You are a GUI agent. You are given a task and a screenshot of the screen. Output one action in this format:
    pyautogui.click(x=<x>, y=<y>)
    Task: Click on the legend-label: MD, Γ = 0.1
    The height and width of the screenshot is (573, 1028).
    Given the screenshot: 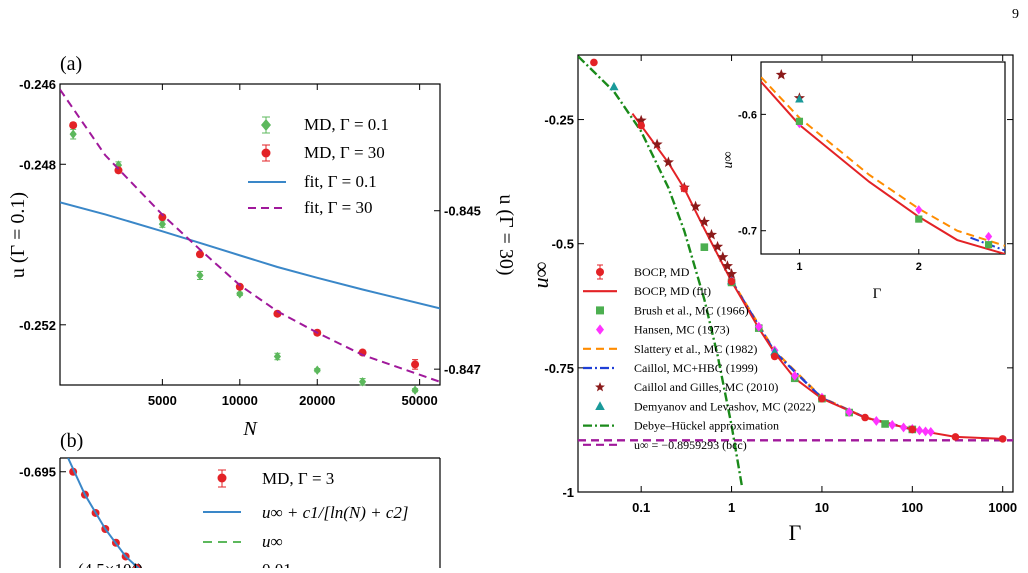 What is the action you would take?
    pyautogui.click(x=346, y=124)
    